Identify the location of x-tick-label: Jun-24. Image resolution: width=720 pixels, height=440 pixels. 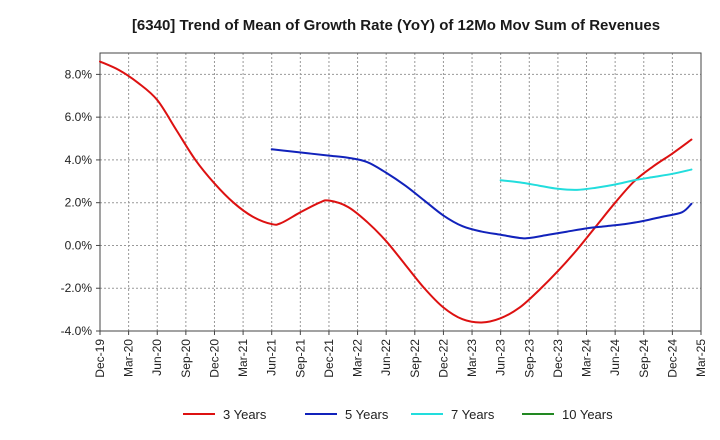
(615, 357).